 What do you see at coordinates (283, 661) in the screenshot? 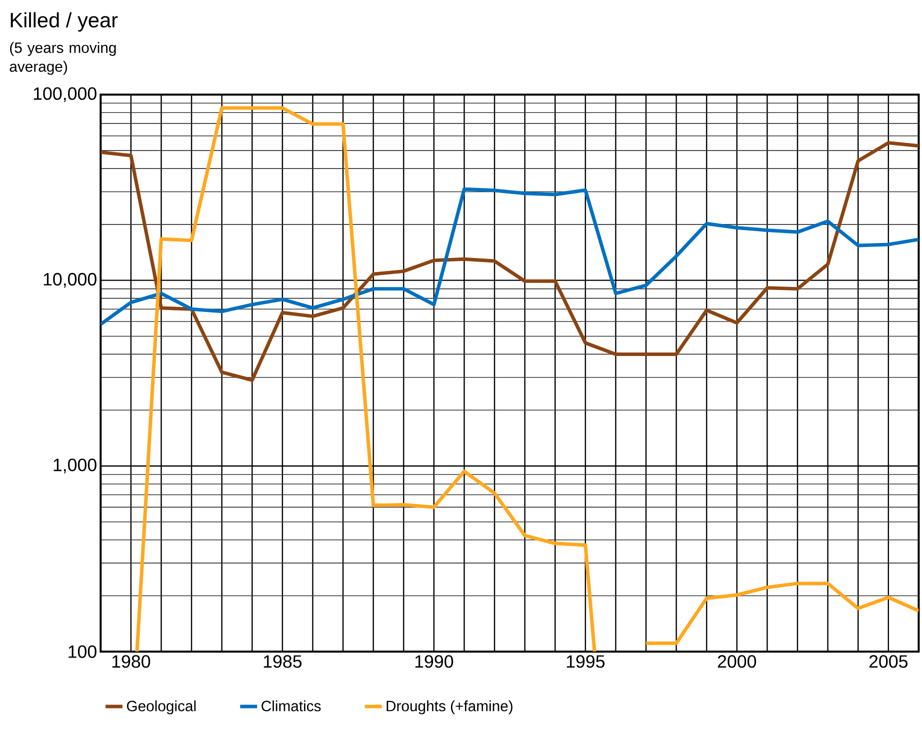
I see `x-tick-label: 1985` at bounding box center [283, 661].